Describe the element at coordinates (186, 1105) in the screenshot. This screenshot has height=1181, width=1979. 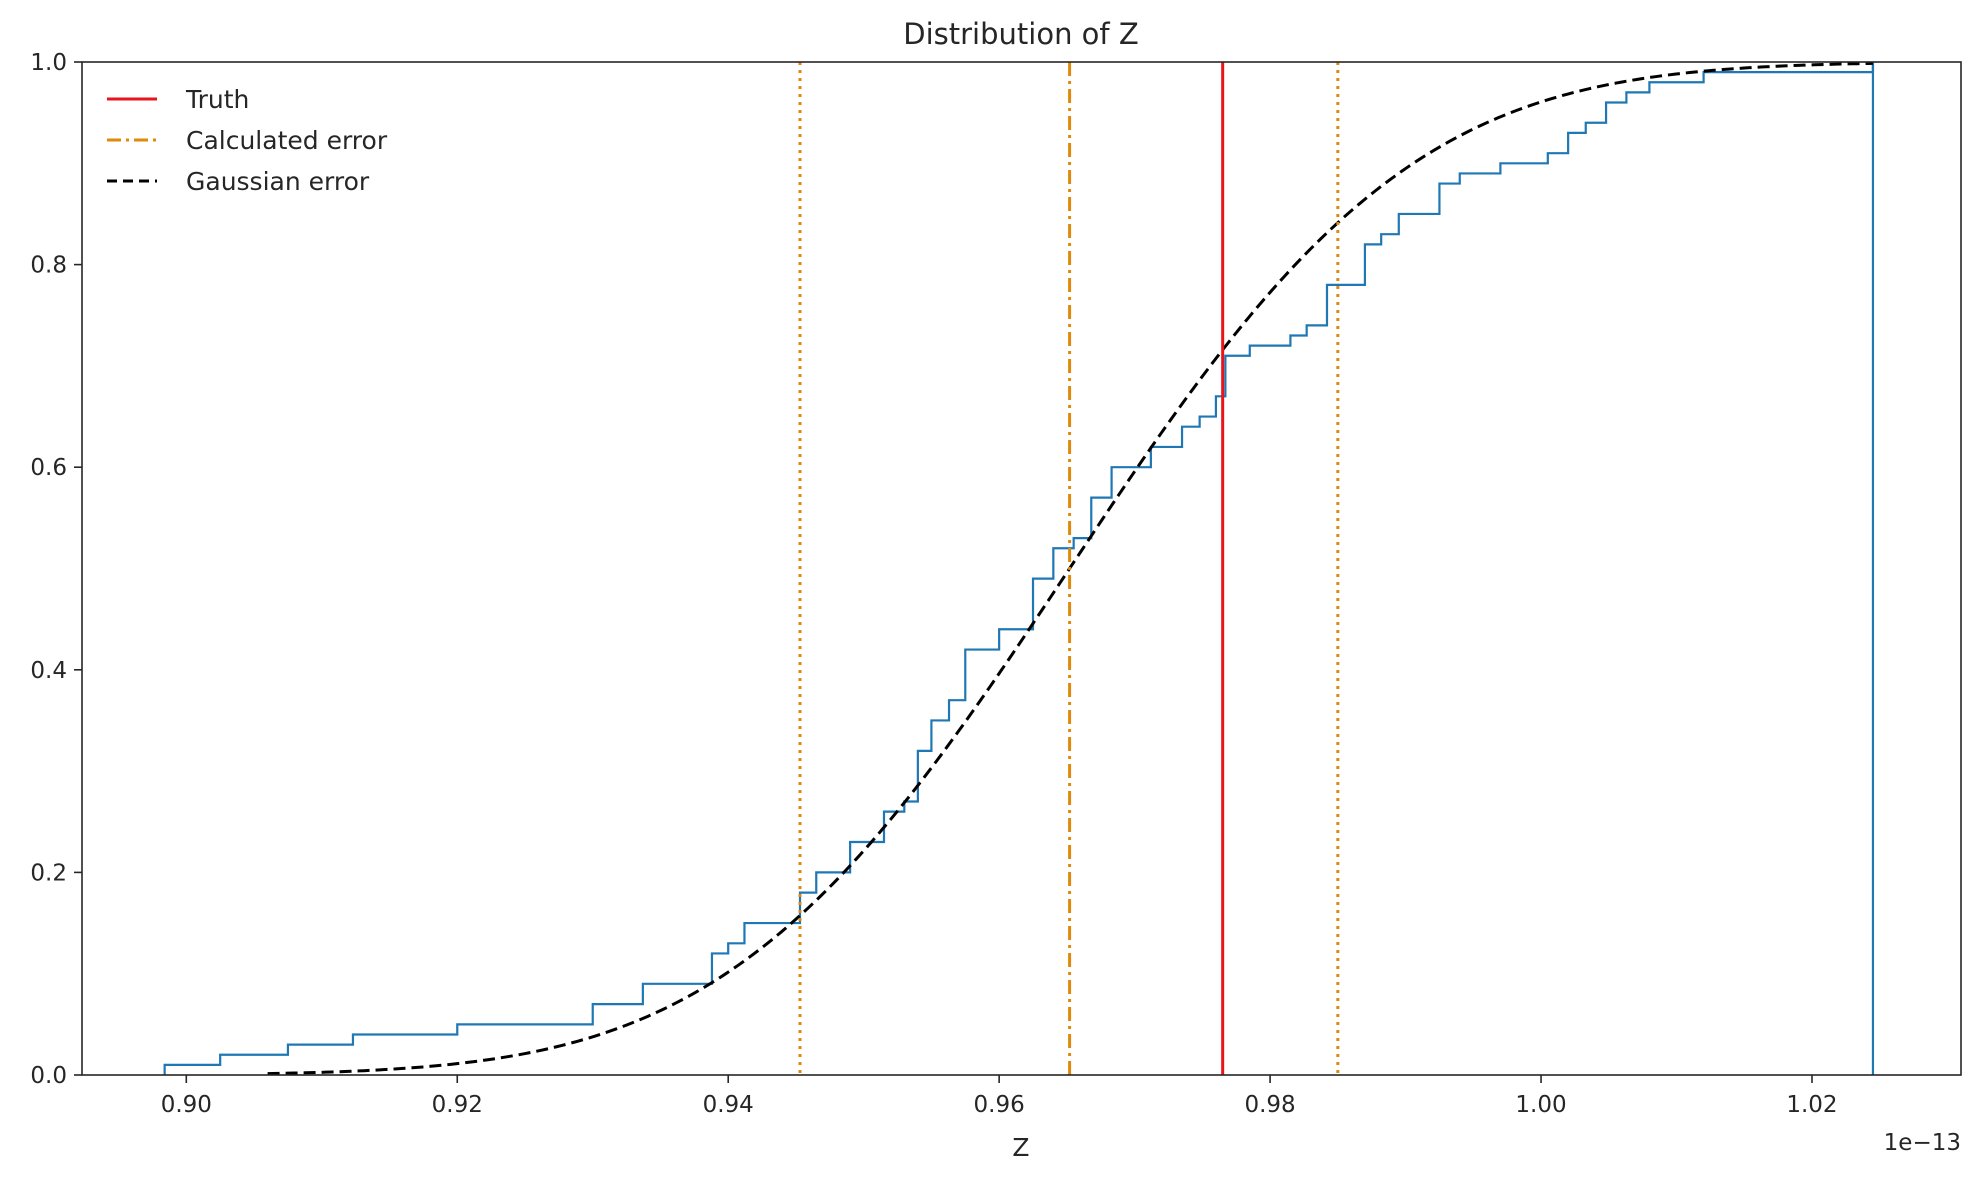
I see `x-tick-label: 0.90` at that location.